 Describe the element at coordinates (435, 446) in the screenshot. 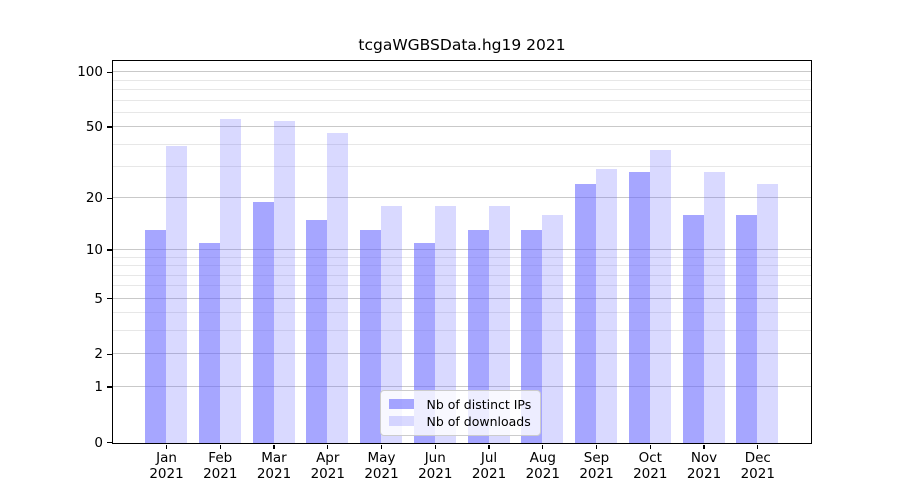

I see `x-tick-mark-jun` at that location.